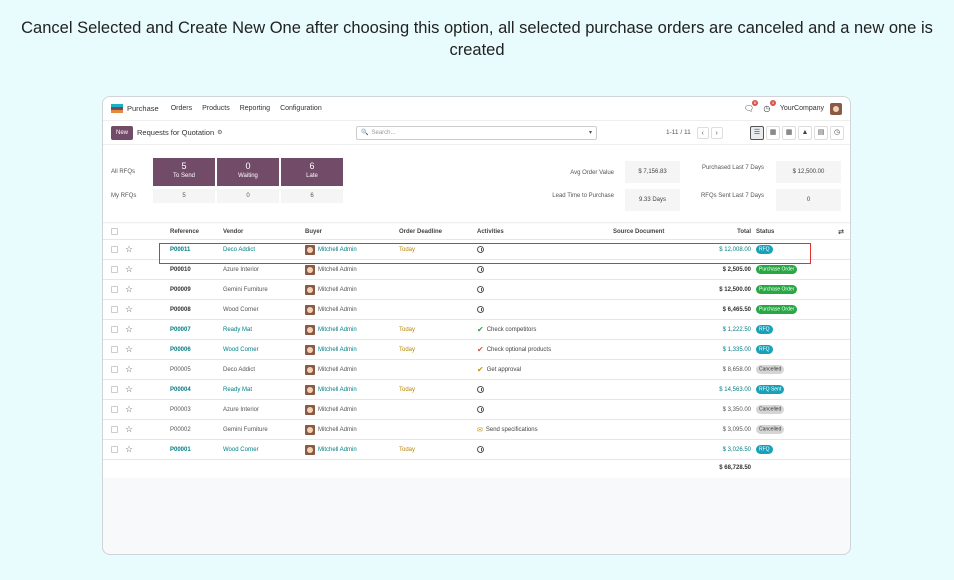 The image size is (954, 580). Describe the element at coordinates (312, 172) in the screenshot. I see `tile-late: 6 Late` at that location.